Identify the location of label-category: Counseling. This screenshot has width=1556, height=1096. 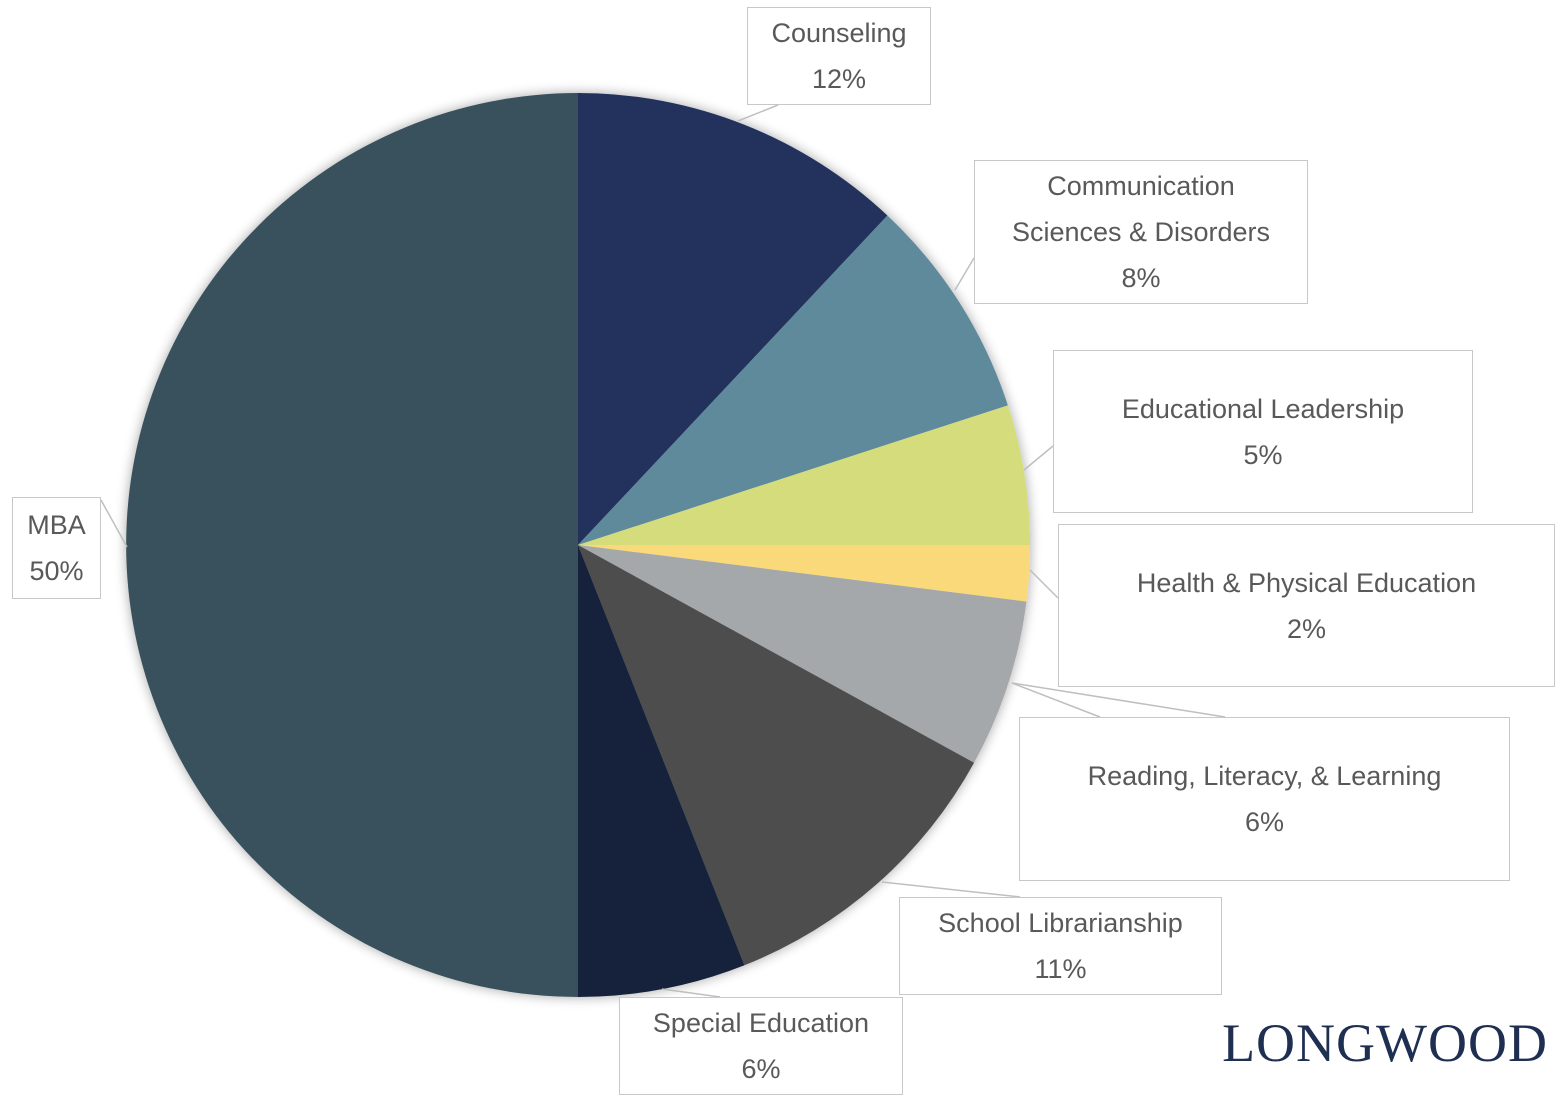
(839, 33).